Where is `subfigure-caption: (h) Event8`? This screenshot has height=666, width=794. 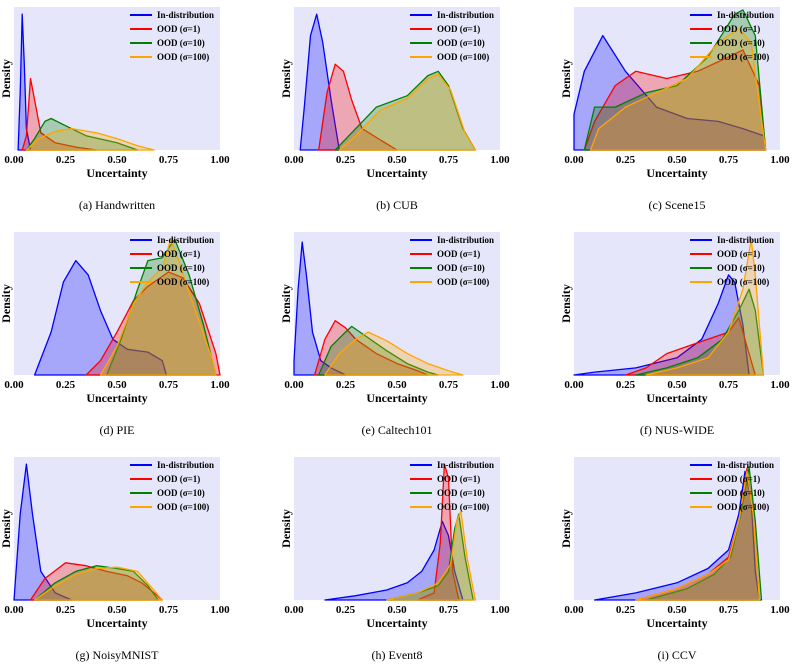
subfigure-caption: (h) Event8 is located at coordinates (397, 655).